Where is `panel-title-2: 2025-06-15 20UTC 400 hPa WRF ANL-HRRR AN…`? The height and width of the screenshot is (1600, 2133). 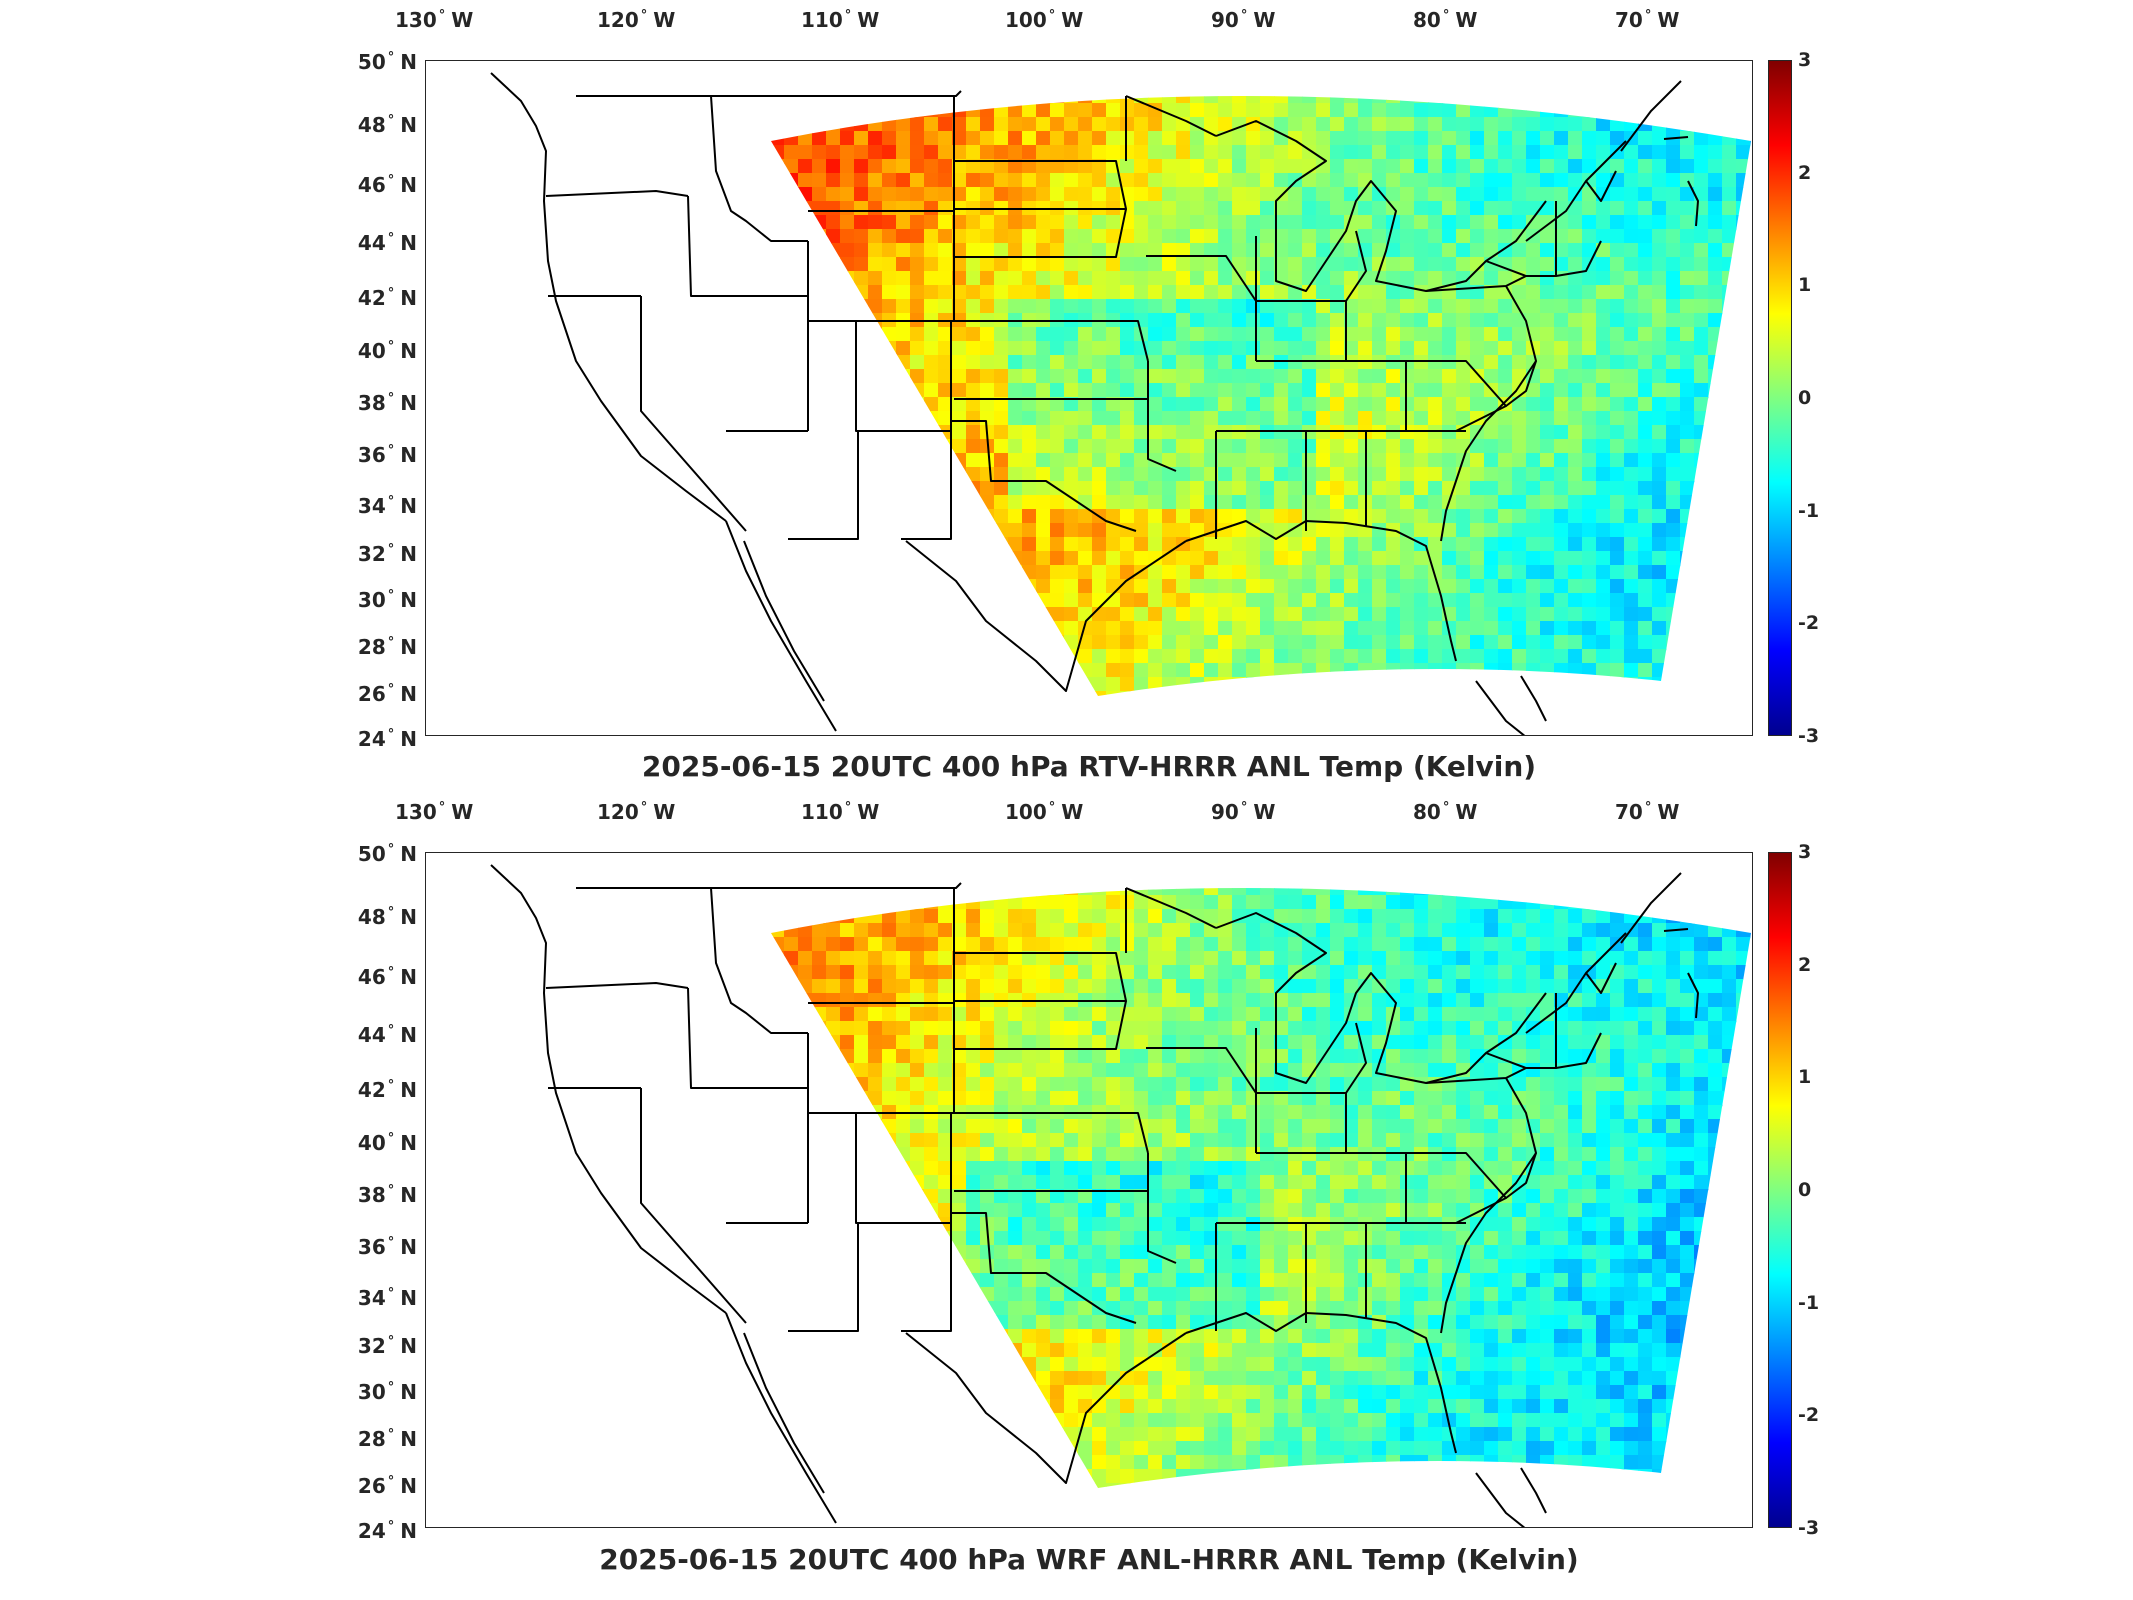
panel-title-2: 2025-06-15 20UTC 400 hPa WRF ANL-HRRR AN… is located at coordinates (1089, 1559).